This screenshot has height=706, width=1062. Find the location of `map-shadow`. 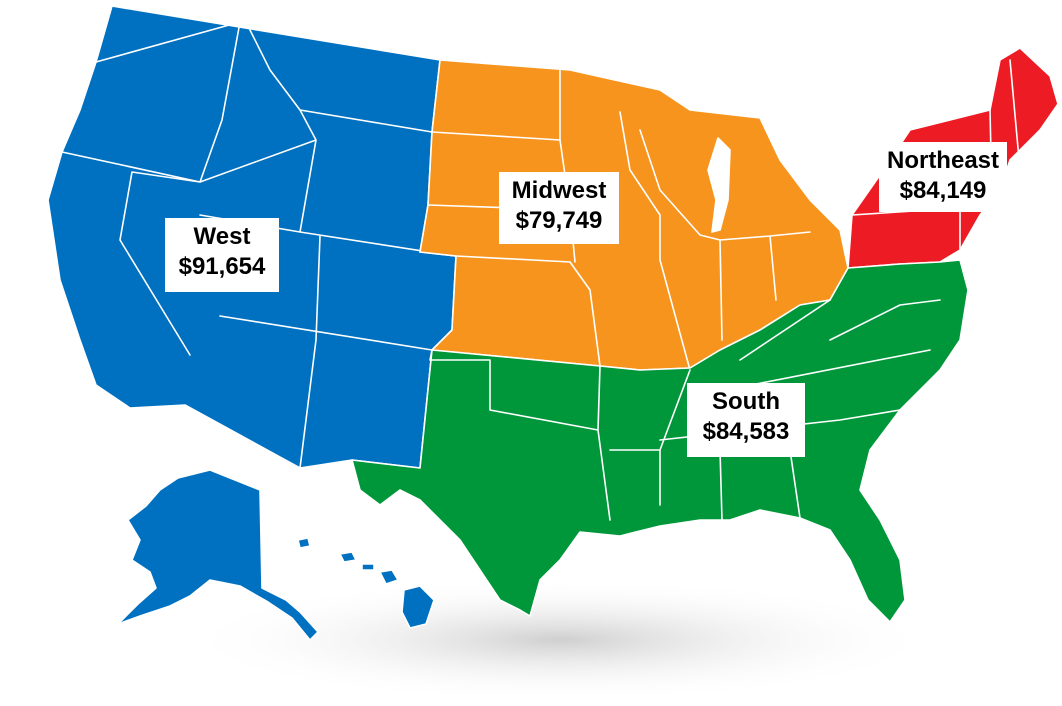

map-shadow is located at coordinates (560, 640).